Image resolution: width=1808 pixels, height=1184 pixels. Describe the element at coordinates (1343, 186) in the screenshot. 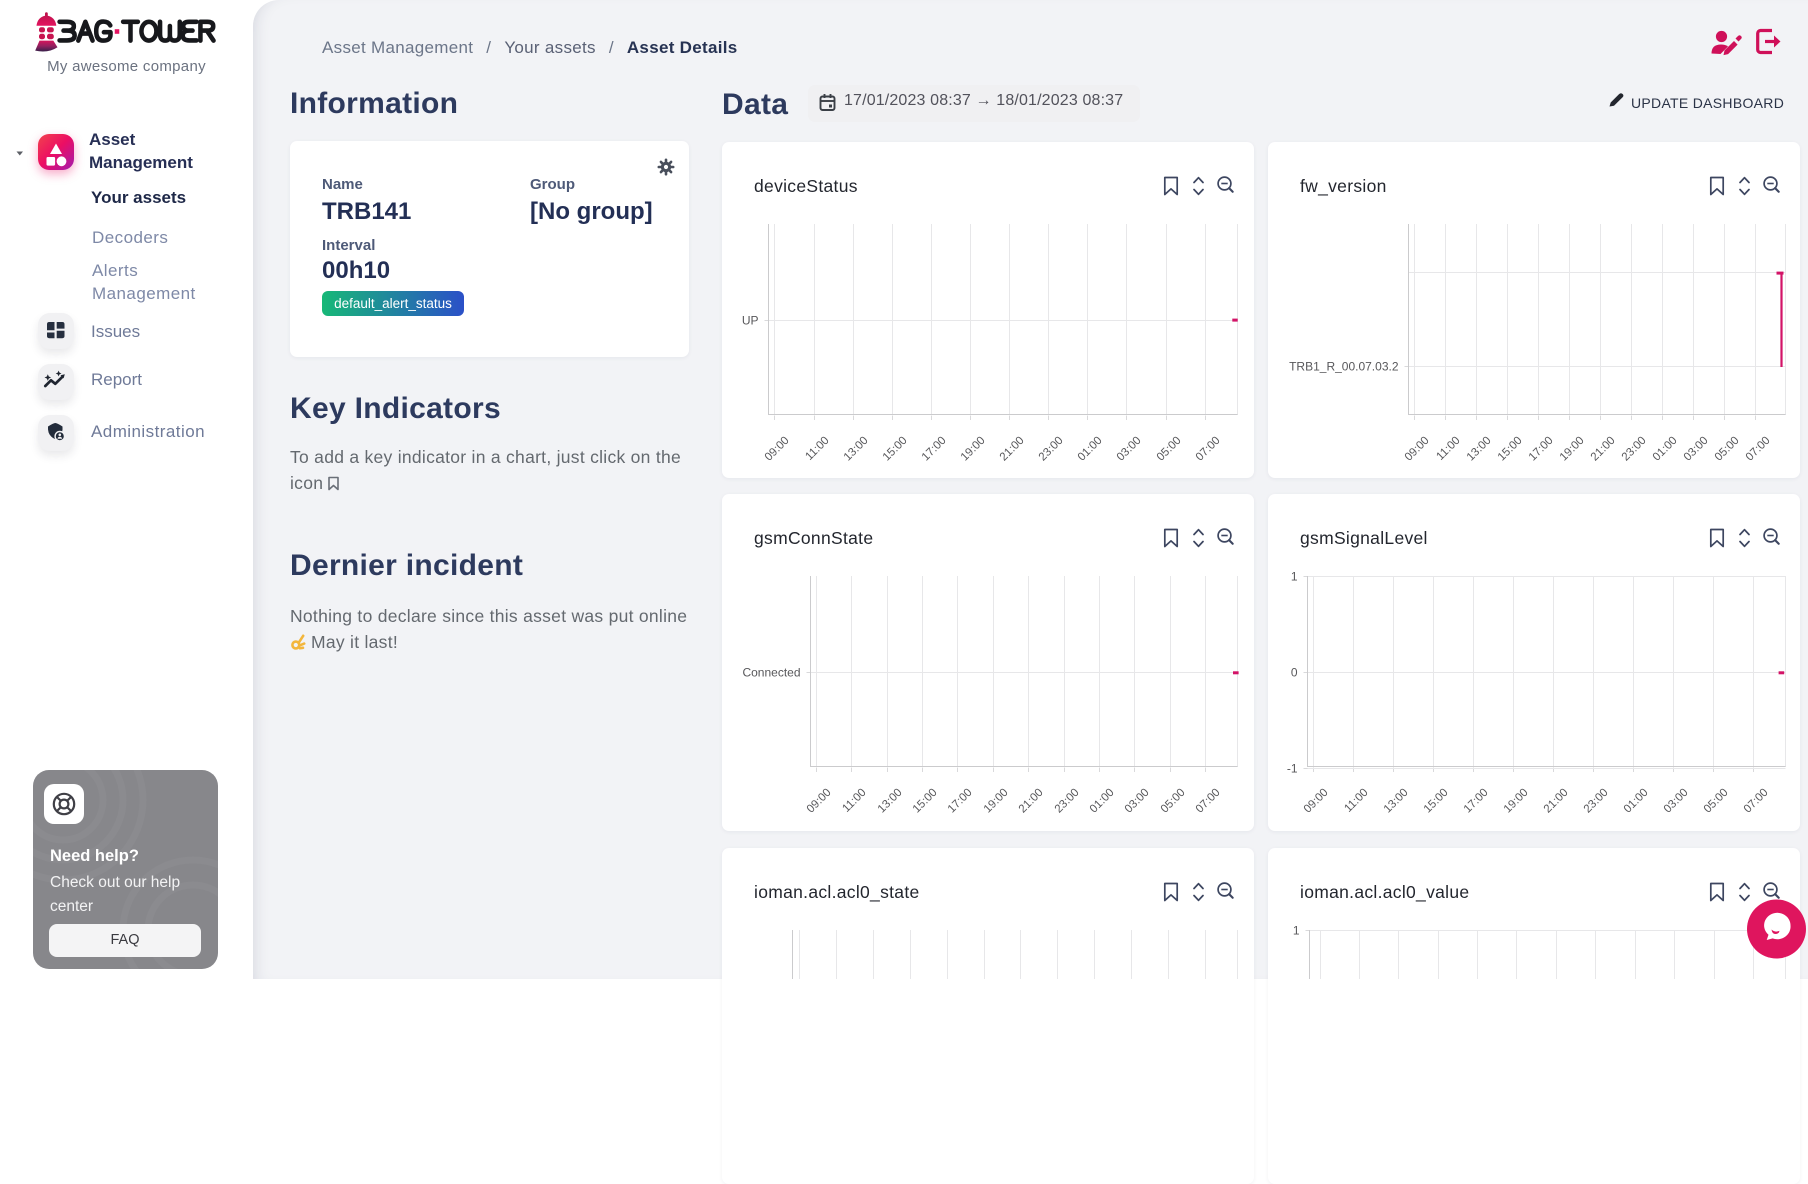

I see `svg-text: fw_version` at that location.